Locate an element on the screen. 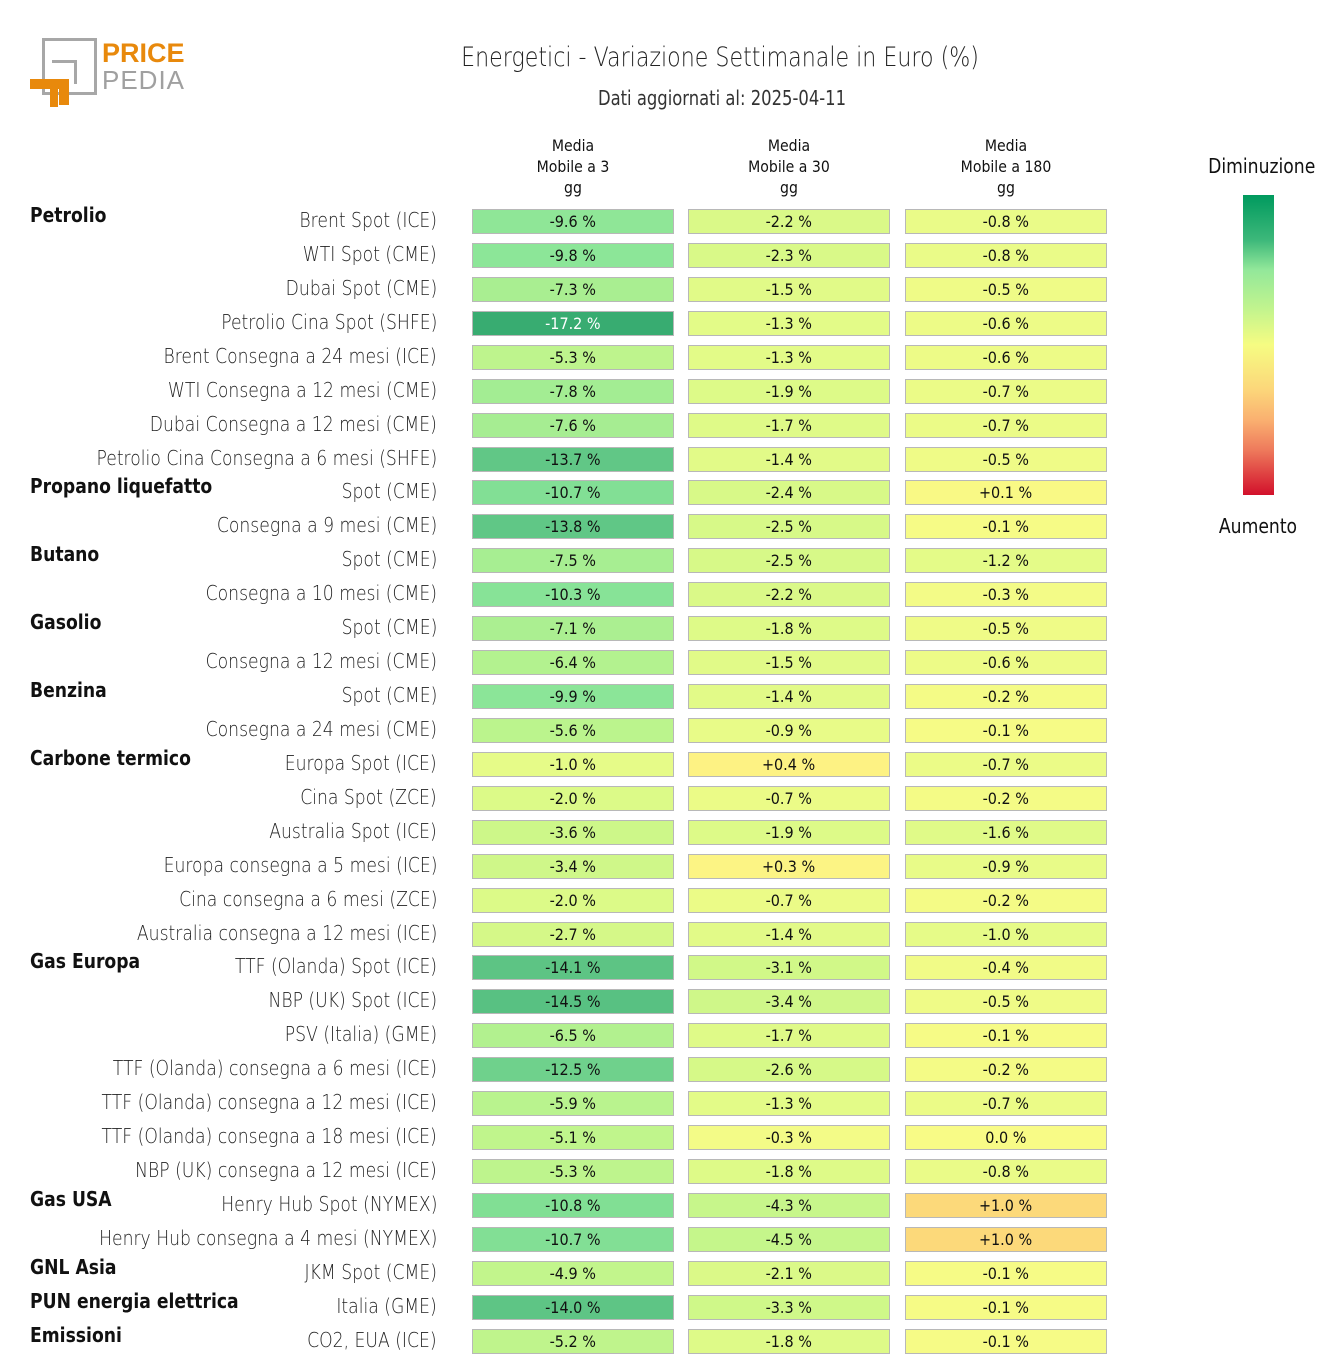 The height and width of the screenshot is (1357, 1320). cell-value-label: -0.6 % is located at coordinates (1006, 323).